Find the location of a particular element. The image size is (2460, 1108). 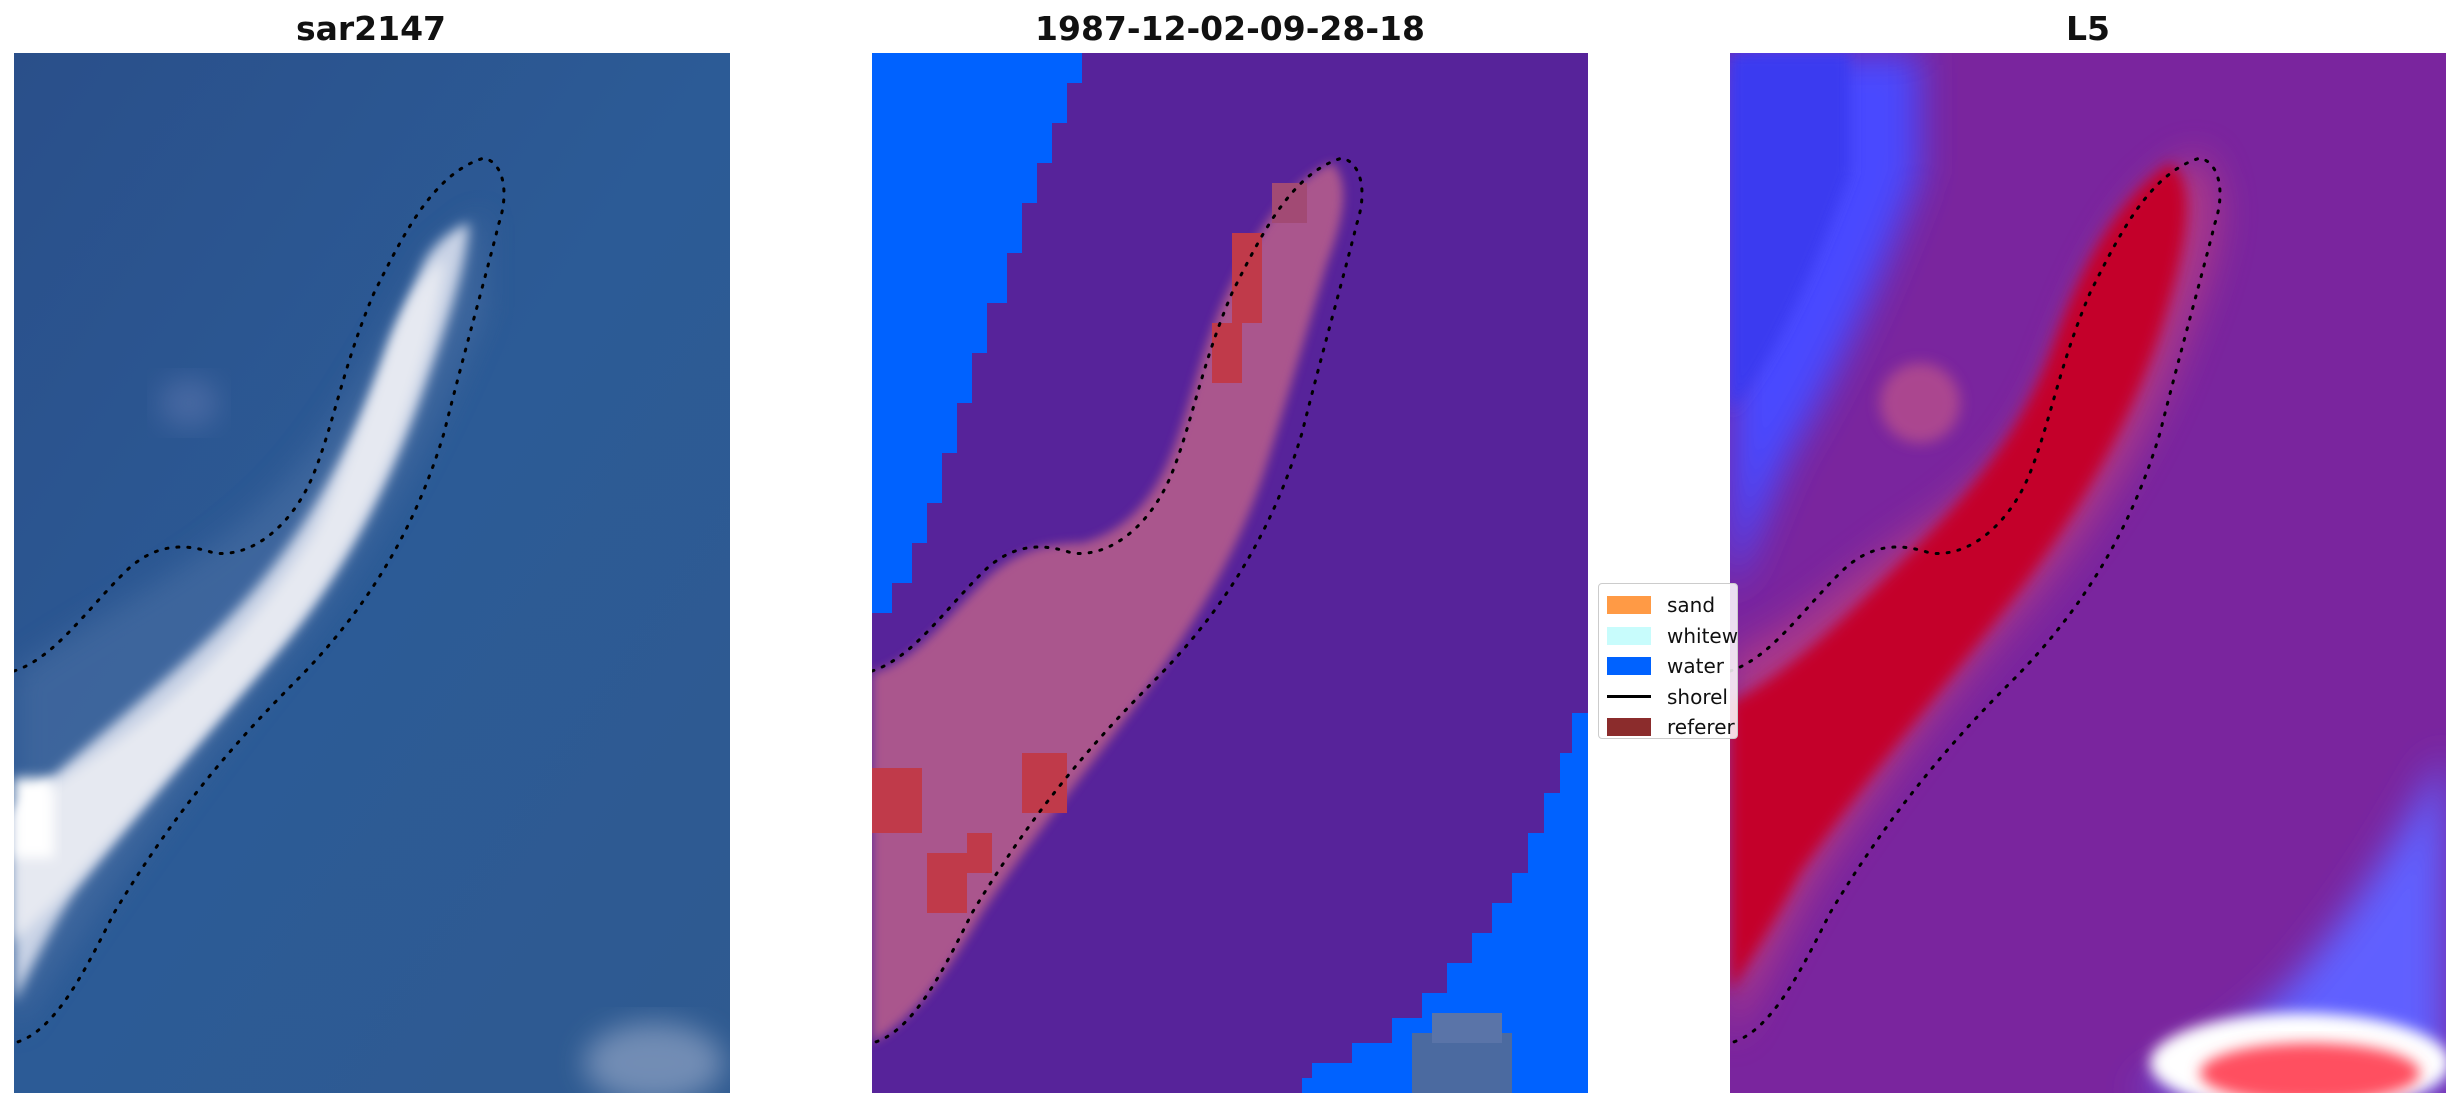

panel-title-probability: L5 is located at coordinates (2088, 28).